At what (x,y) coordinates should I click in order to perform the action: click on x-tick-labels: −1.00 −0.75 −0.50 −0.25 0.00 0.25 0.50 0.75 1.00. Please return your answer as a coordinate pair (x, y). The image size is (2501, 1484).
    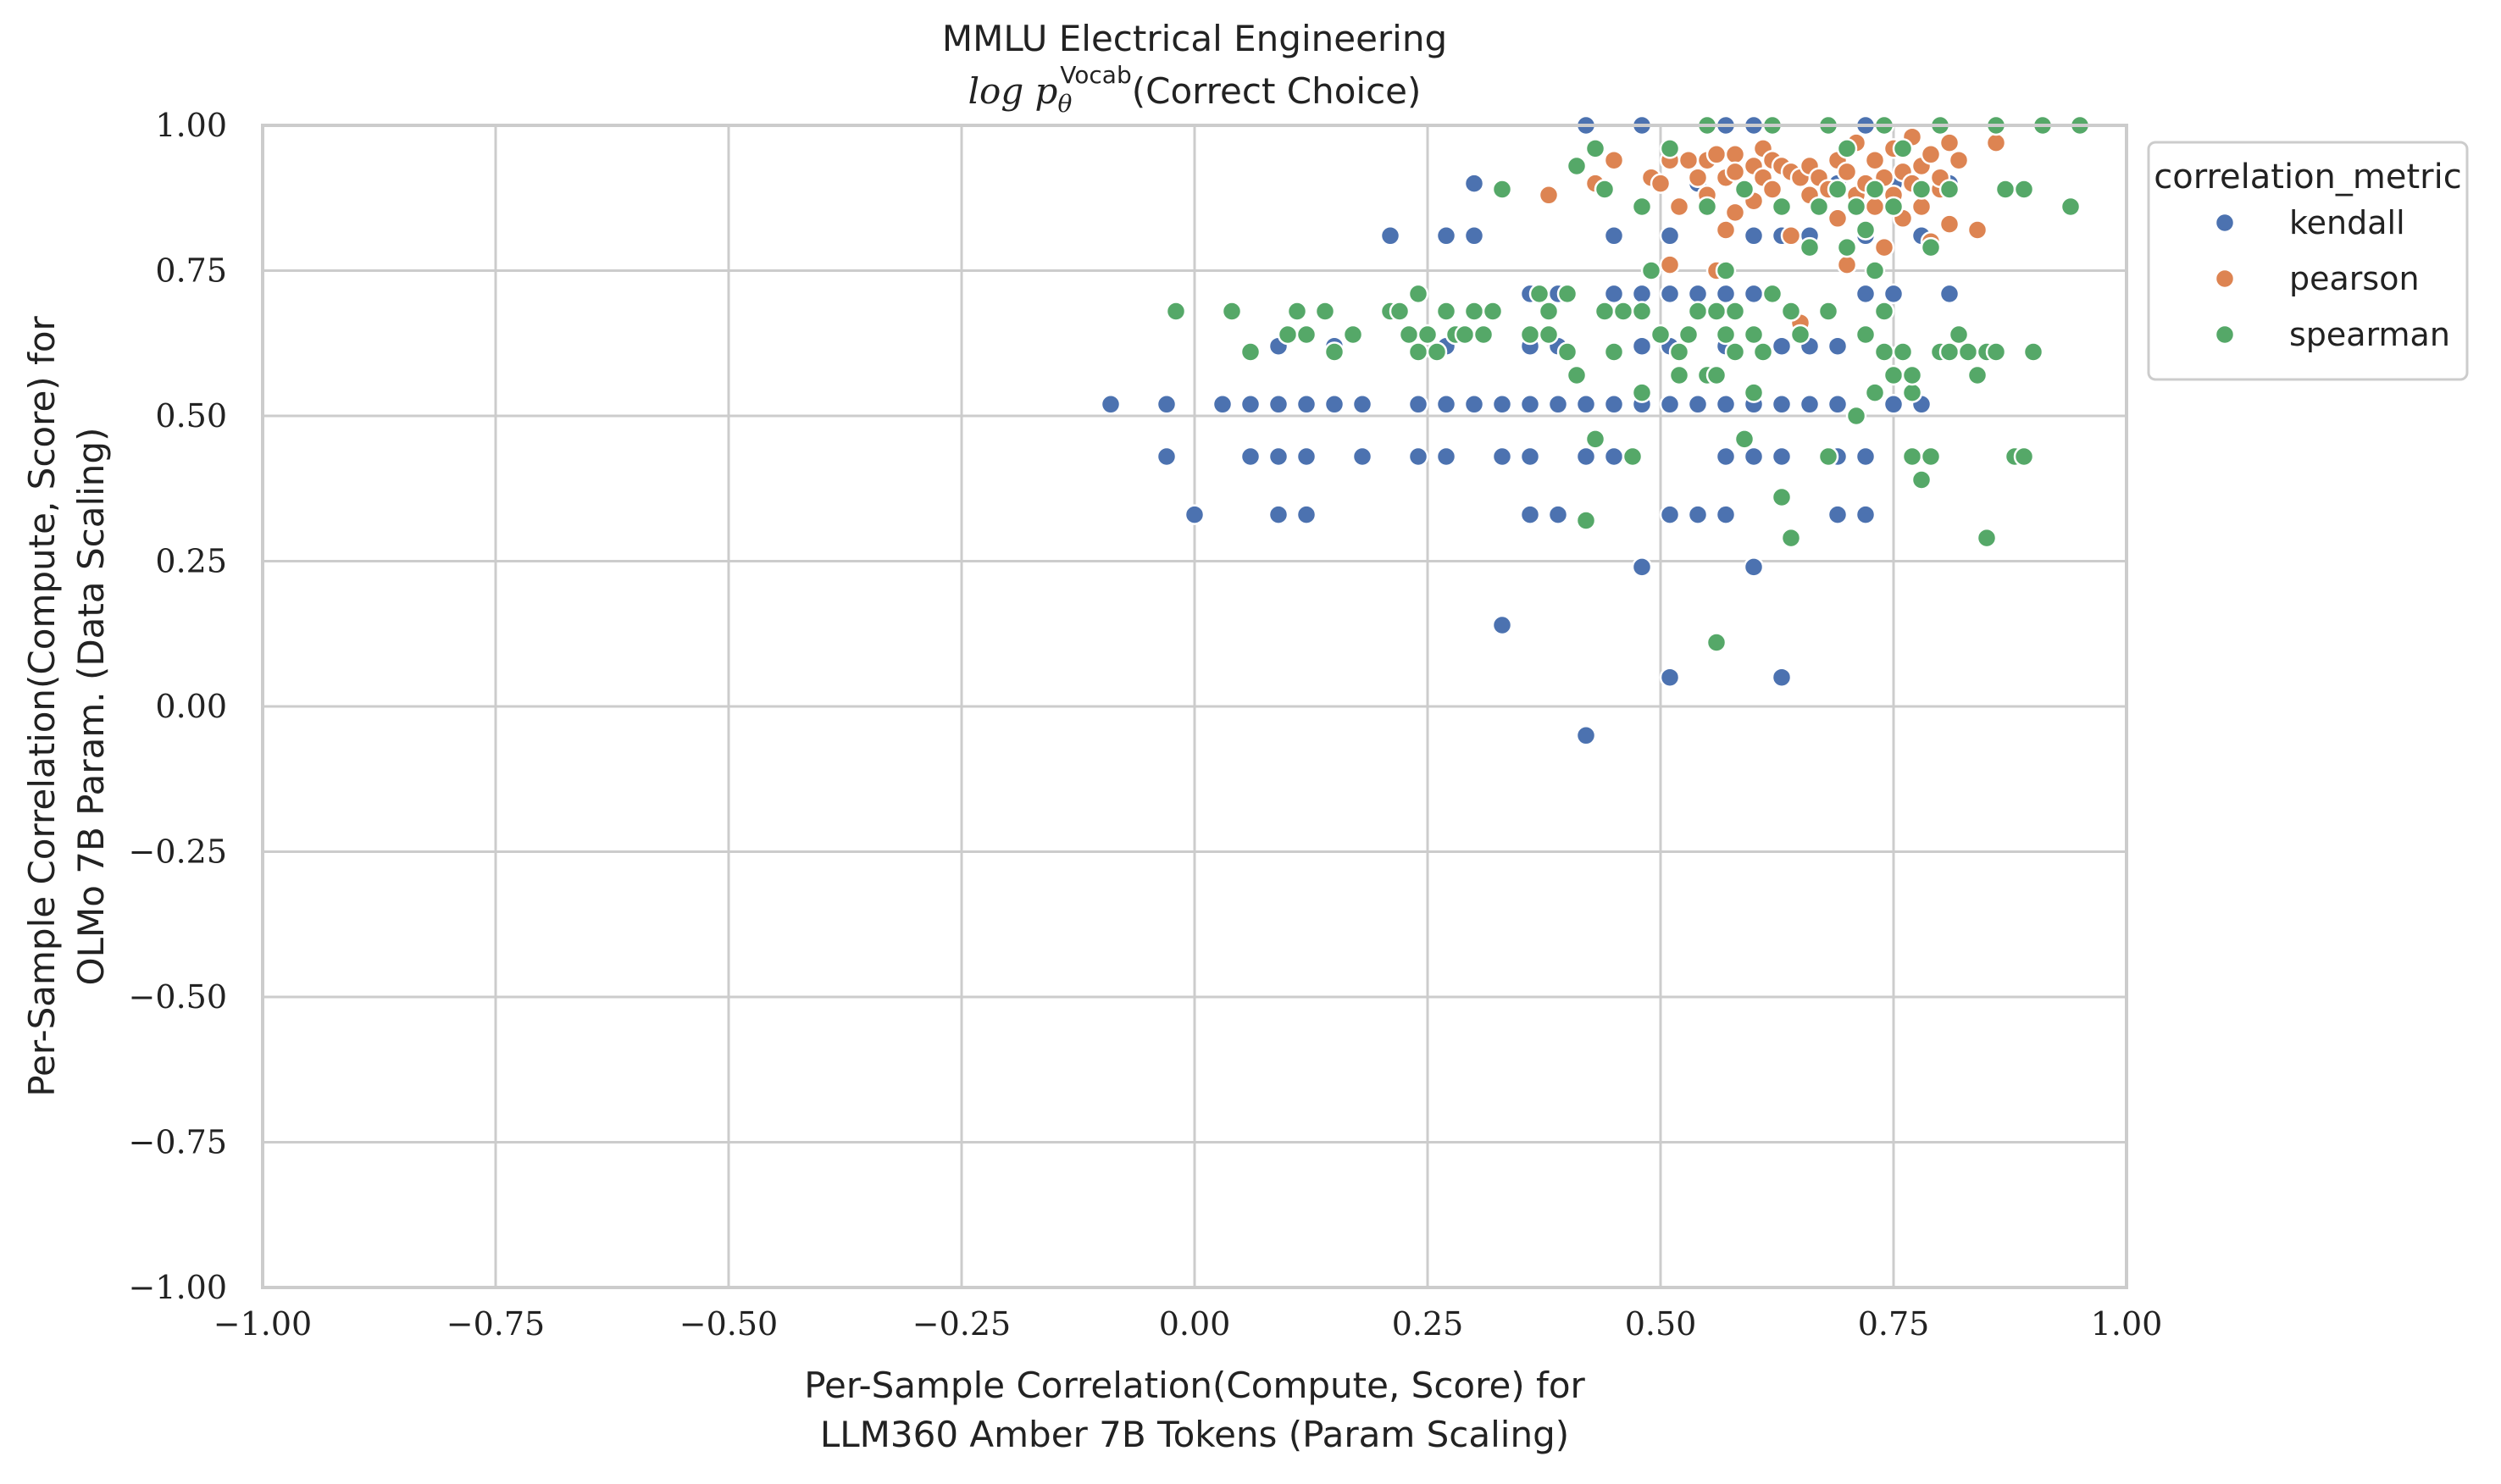
    Looking at the image, I should click on (1188, 1324).